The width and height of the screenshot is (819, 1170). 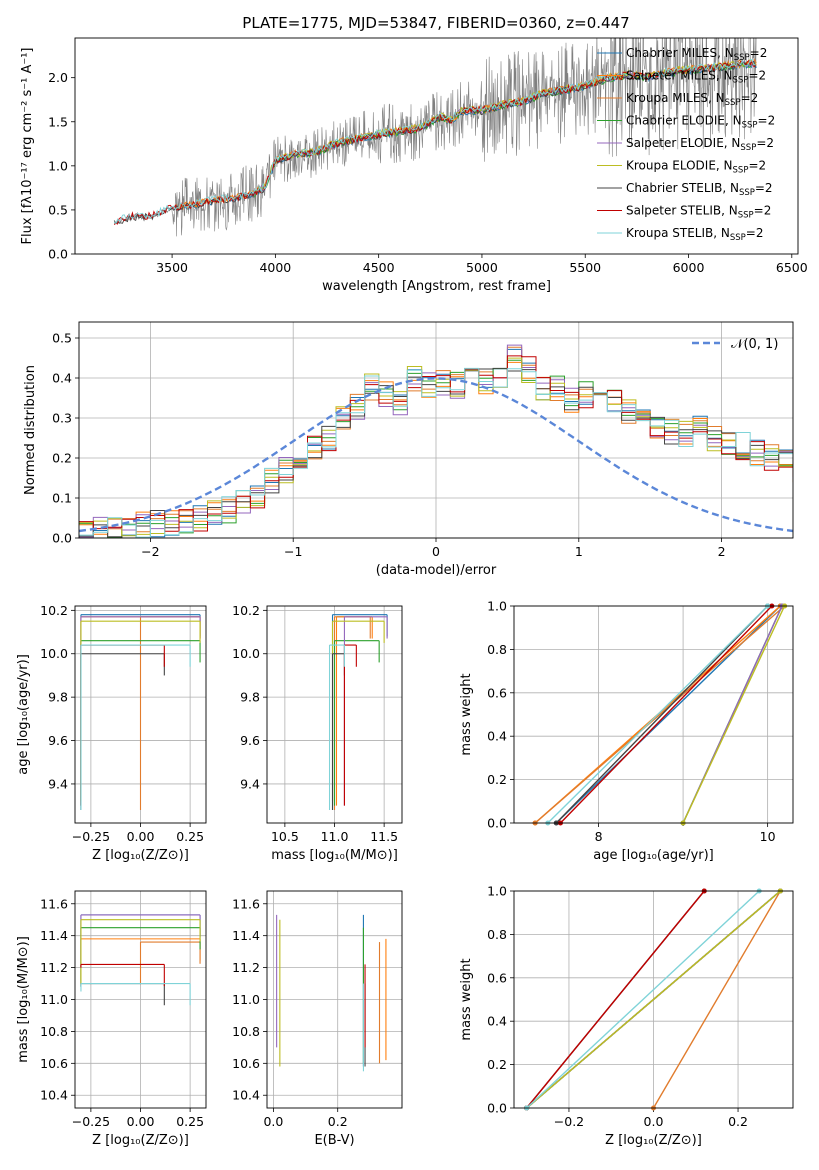 I want to click on x-tick-label: 11.0, so click(x=335, y=836).